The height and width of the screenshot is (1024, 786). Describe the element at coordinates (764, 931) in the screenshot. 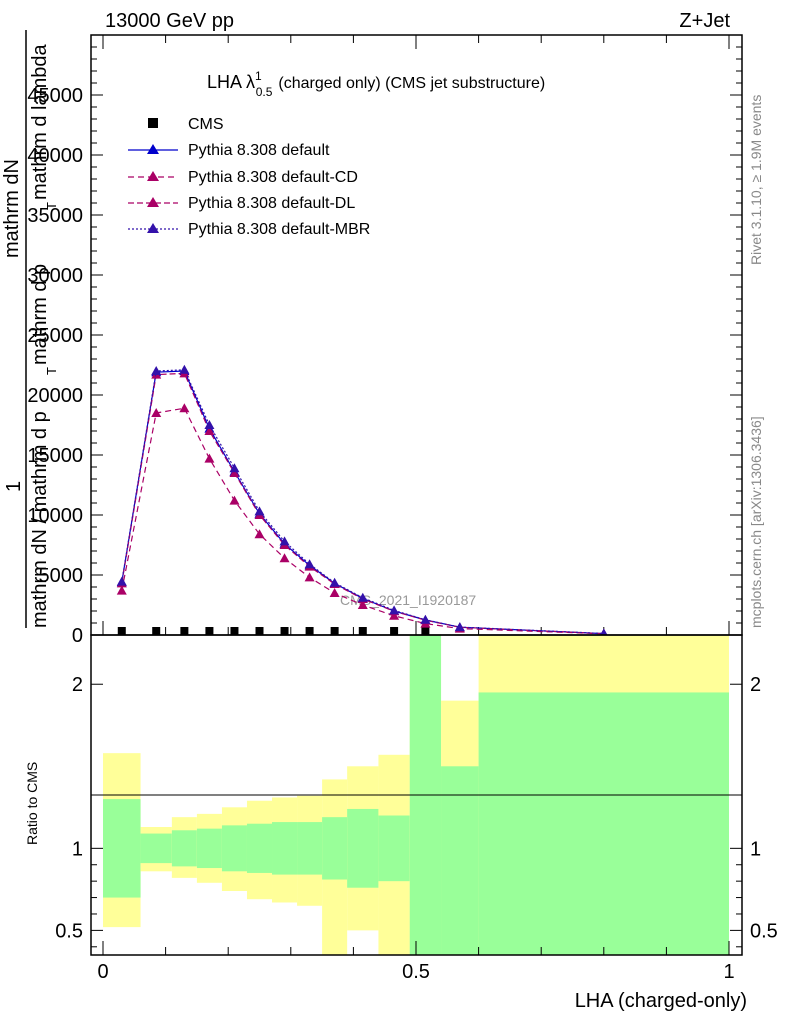

I see `ratio-ytick-label-right: 0.5` at that location.